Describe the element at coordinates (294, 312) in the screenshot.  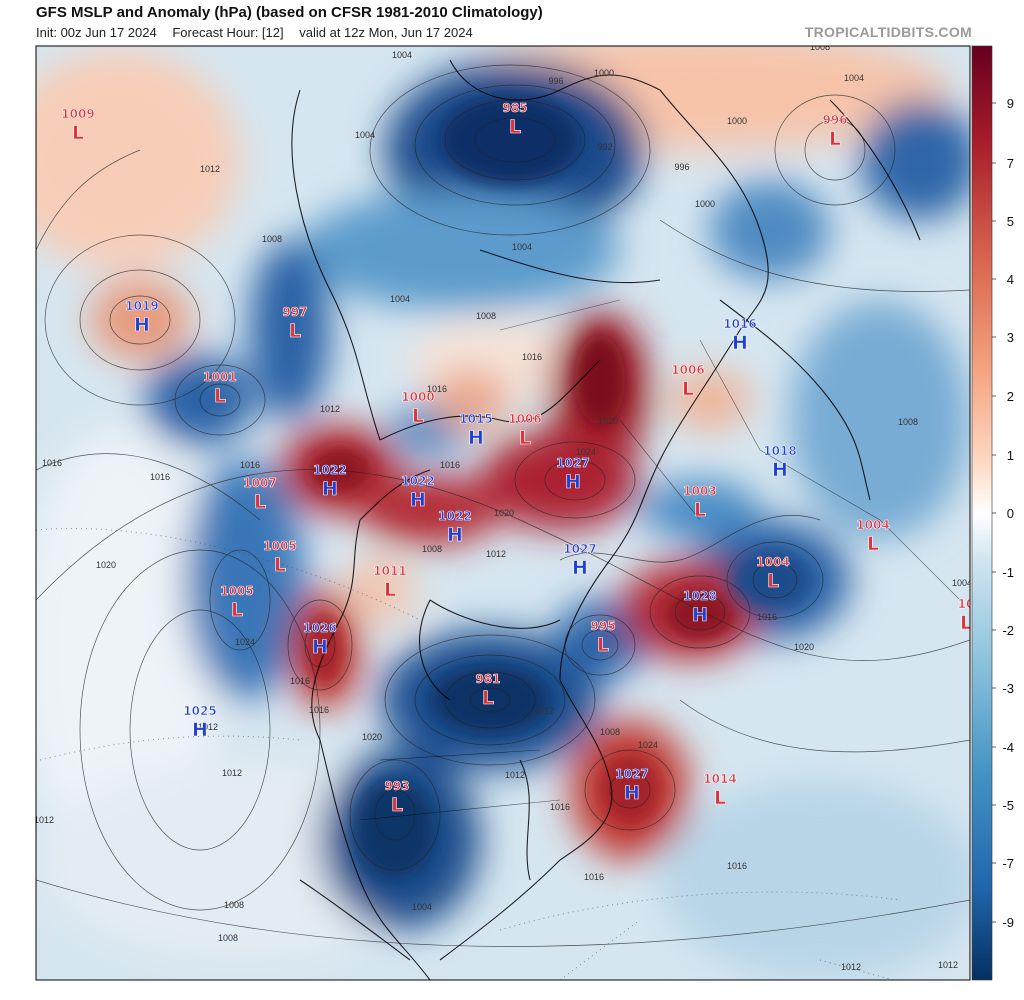
I see `pressure-center-value: 997` at that location.